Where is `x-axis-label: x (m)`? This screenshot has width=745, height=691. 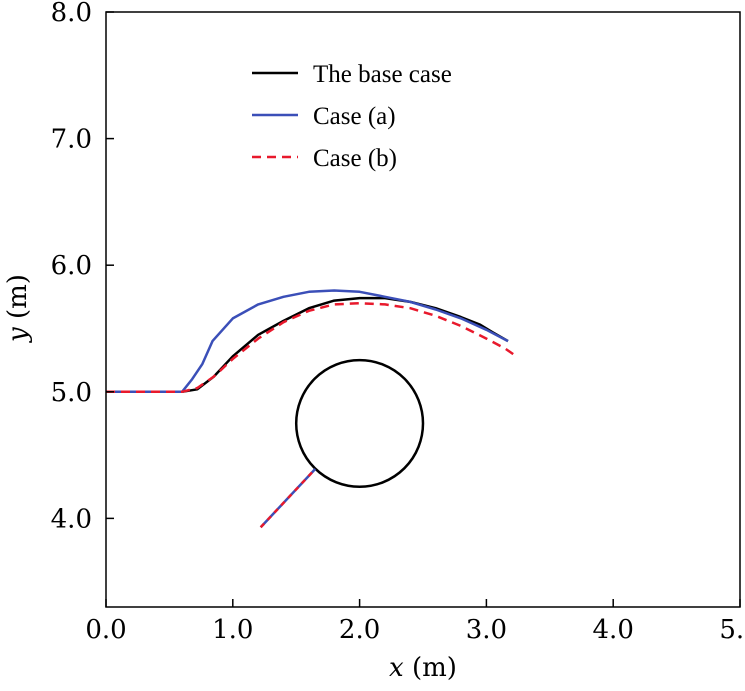
x-axis-label: x (m) is located at coordinates (423, 668).